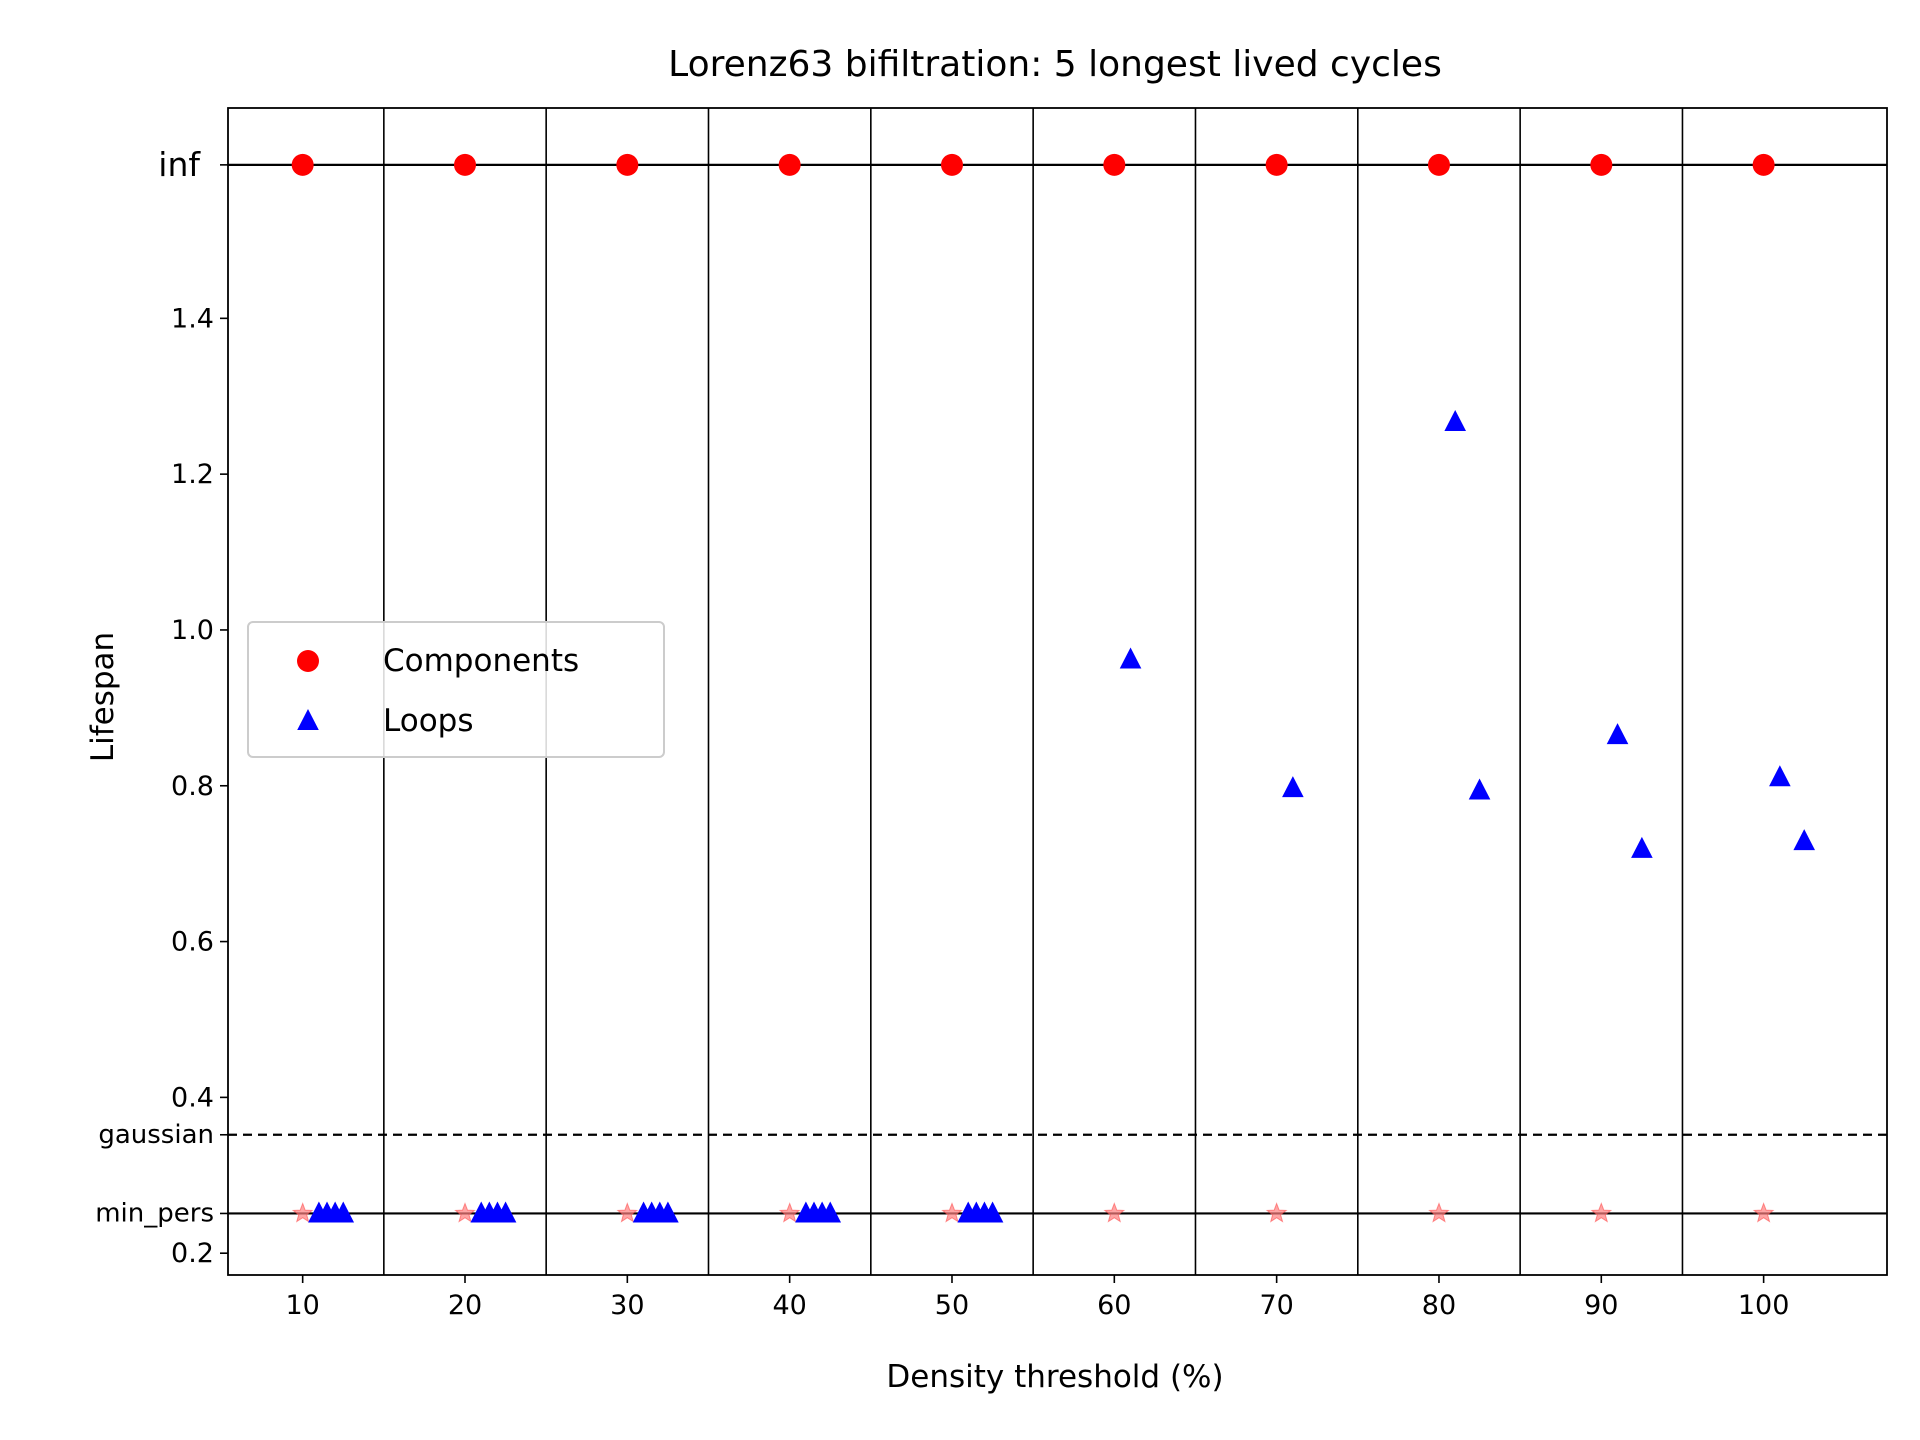 This screenshot has height=1440, width=1920. Describe the element at coordinates (1114, 1305) in the screenshot. I see `x-tick-label: 60` at that location.